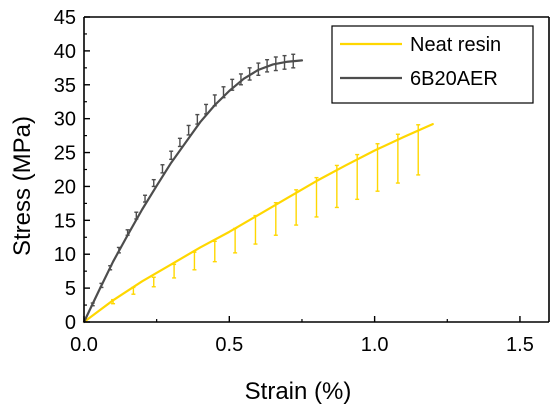 Image resolution: width=550 pixels, height=413 pixels. I want to click on legend: Neat resin 6B20AER, so click(432, 64).